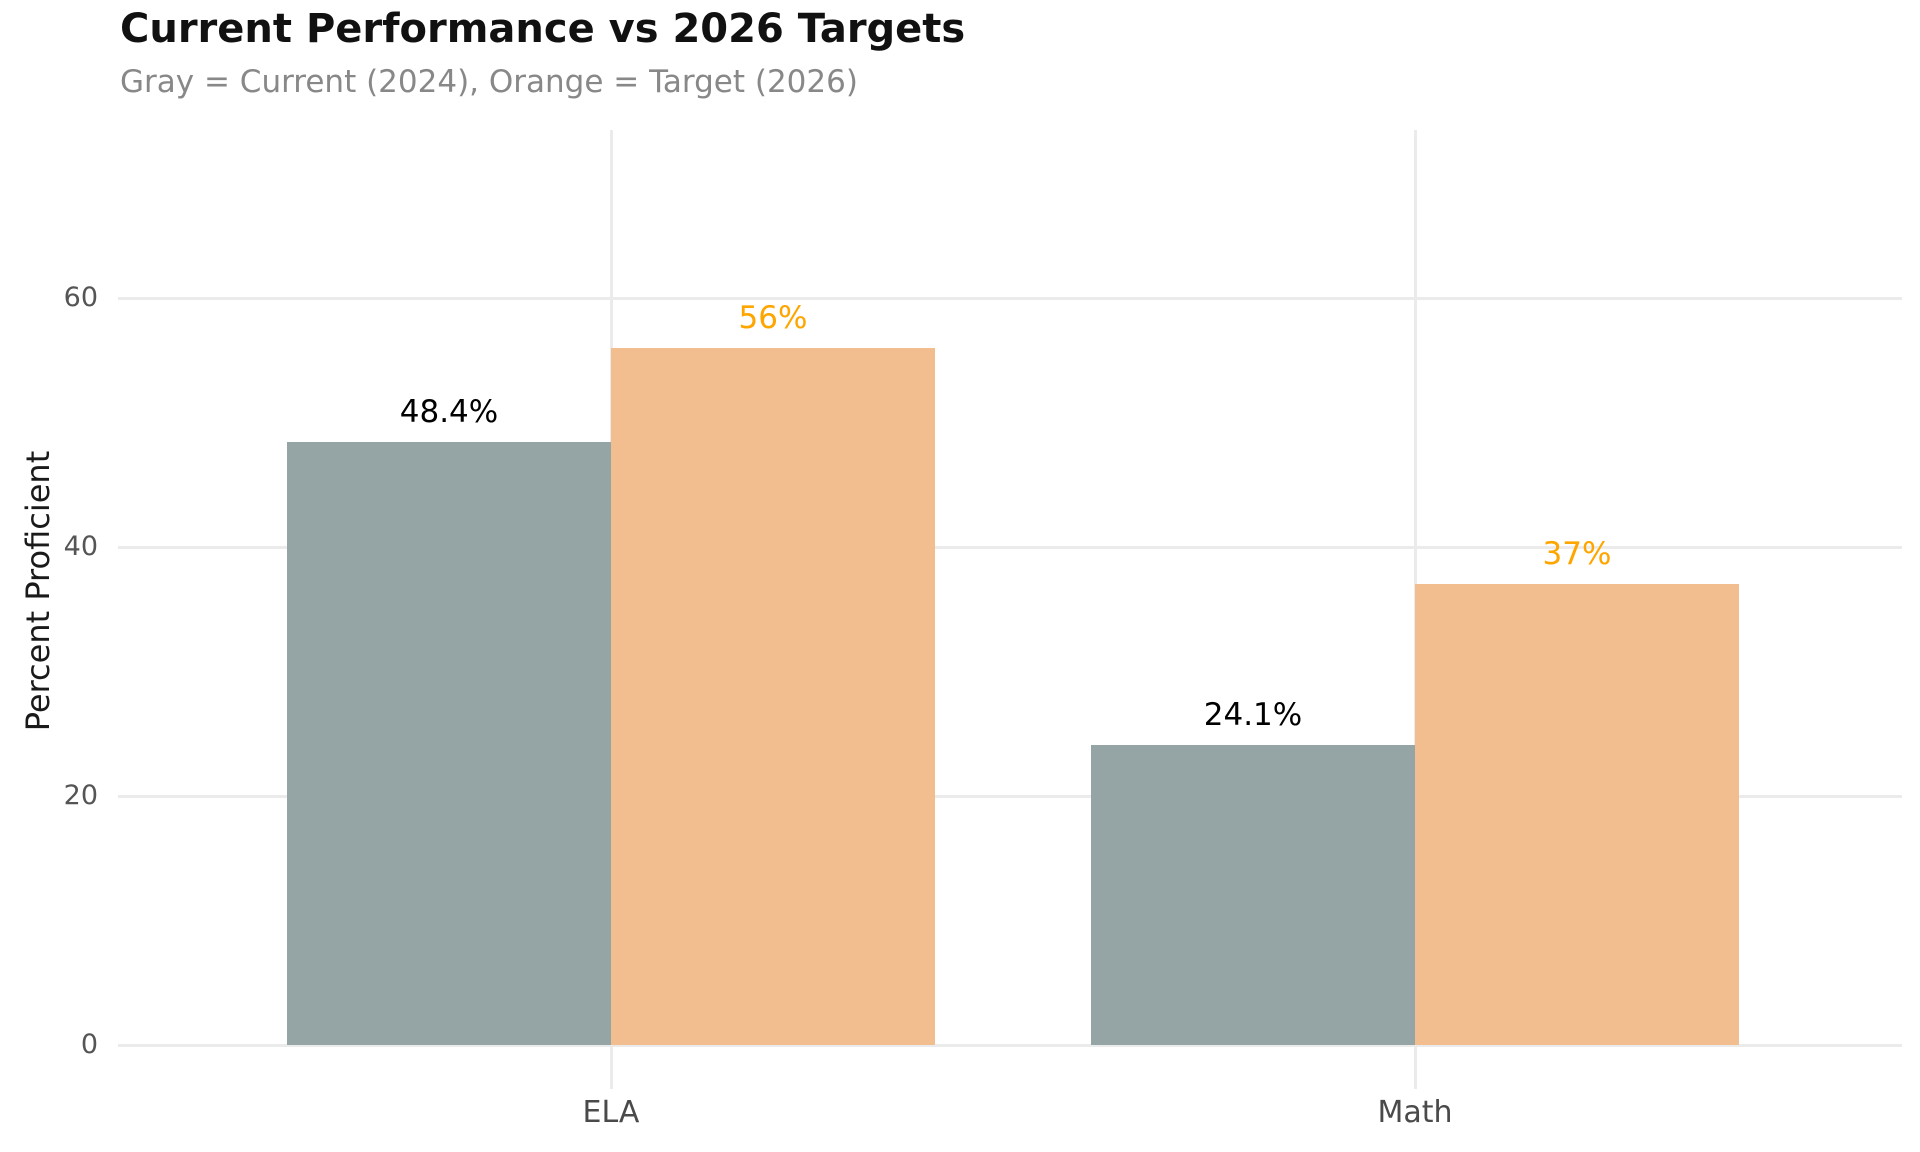 Image resolution: width=1920 pixels, height=1152 pixels. I want to click on y-tick-label: 20, so click(80, 795).